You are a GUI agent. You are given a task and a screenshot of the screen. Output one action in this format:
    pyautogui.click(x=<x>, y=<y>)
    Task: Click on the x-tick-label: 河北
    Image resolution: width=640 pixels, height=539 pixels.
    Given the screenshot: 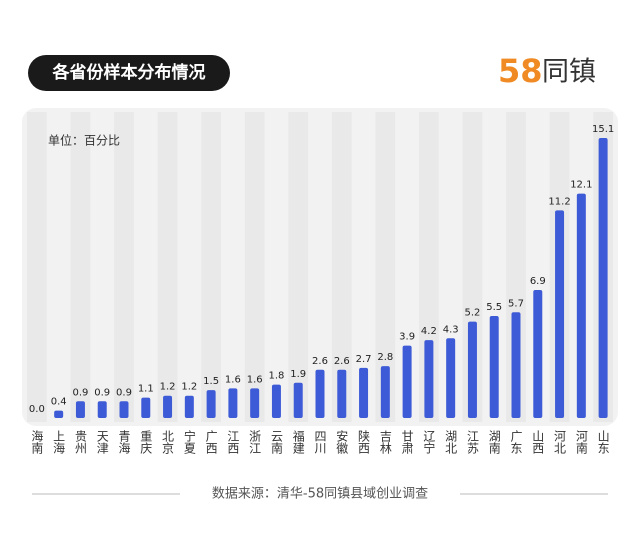 What is the action you would take?
    pyautogui.click(x=560, y=442)
    